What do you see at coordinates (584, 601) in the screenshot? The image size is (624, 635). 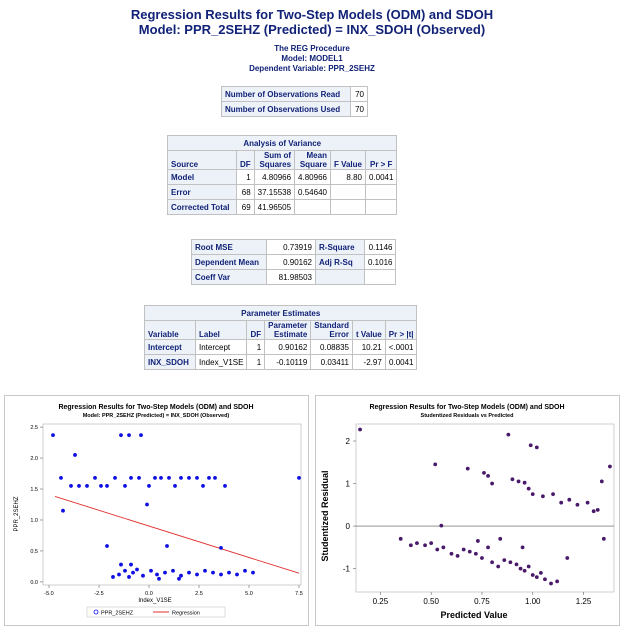 I see `x-tick-label: 1.25` at bounding box center [584, 601].